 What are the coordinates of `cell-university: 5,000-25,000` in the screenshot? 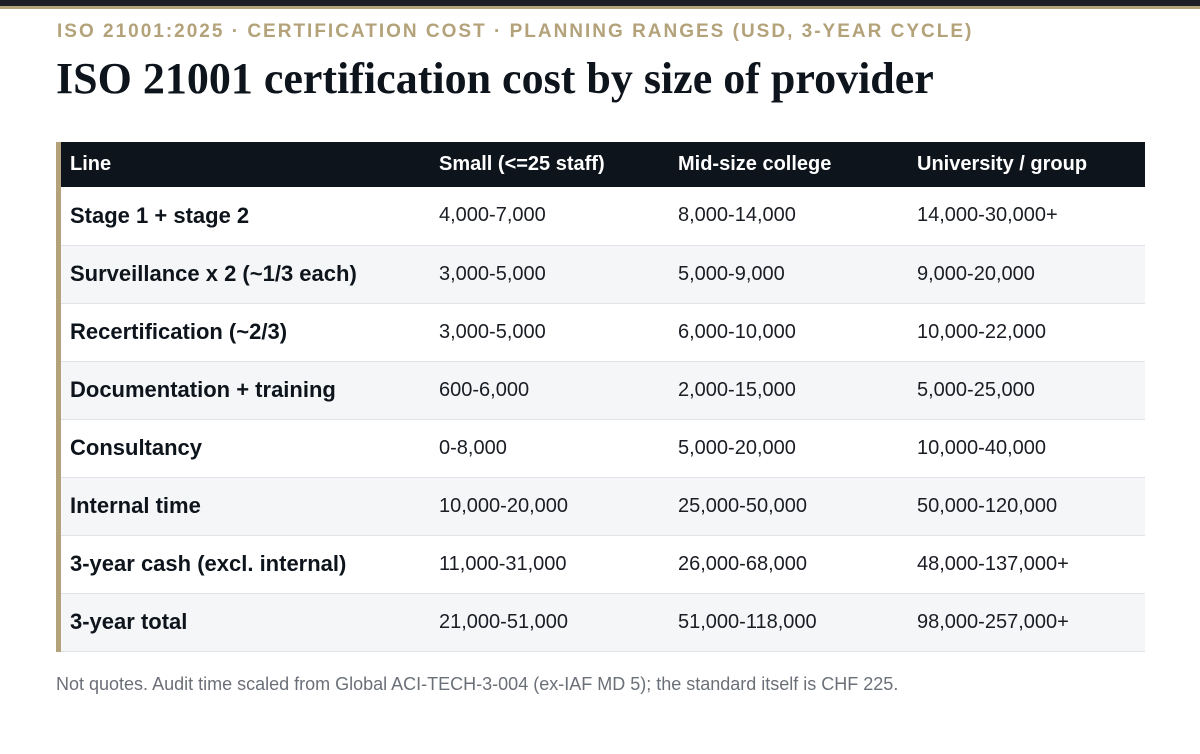 It's located at (1026, 390).